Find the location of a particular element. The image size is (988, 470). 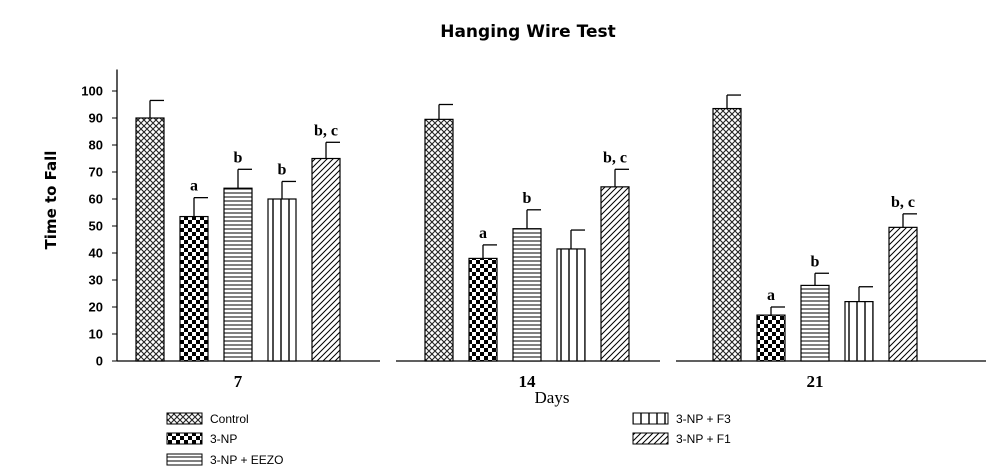

x-tick-label: 7 is located at coordinates (238, 381).